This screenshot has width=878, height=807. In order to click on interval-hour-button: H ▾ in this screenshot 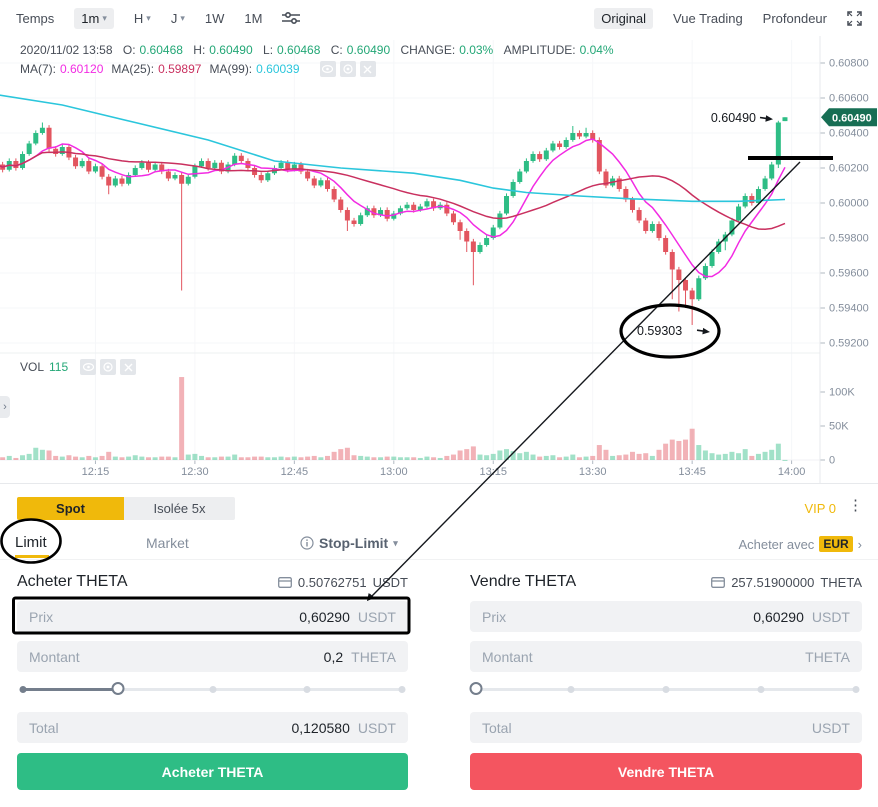, I will do `click(142, 18)`.